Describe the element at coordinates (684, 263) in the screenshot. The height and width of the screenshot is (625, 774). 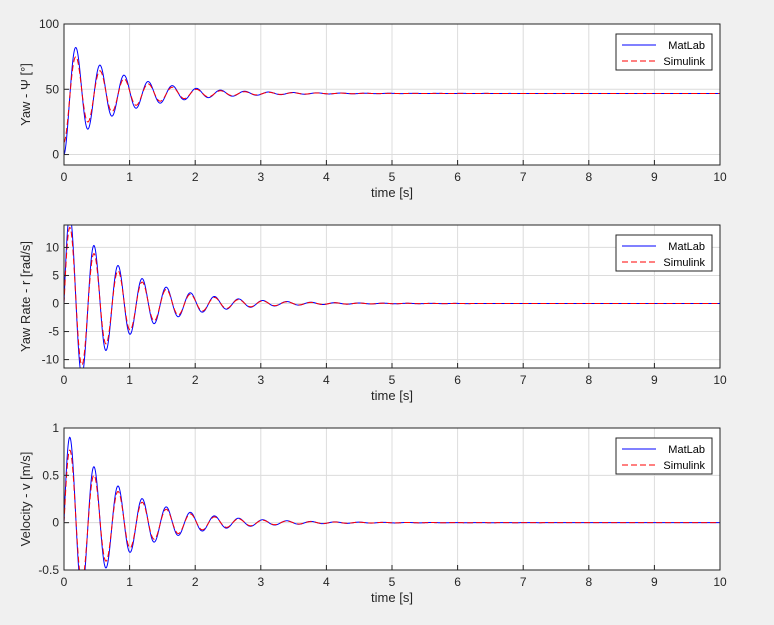
I see `yaw-rate-legend-label-simulink: Simulink` at that location.